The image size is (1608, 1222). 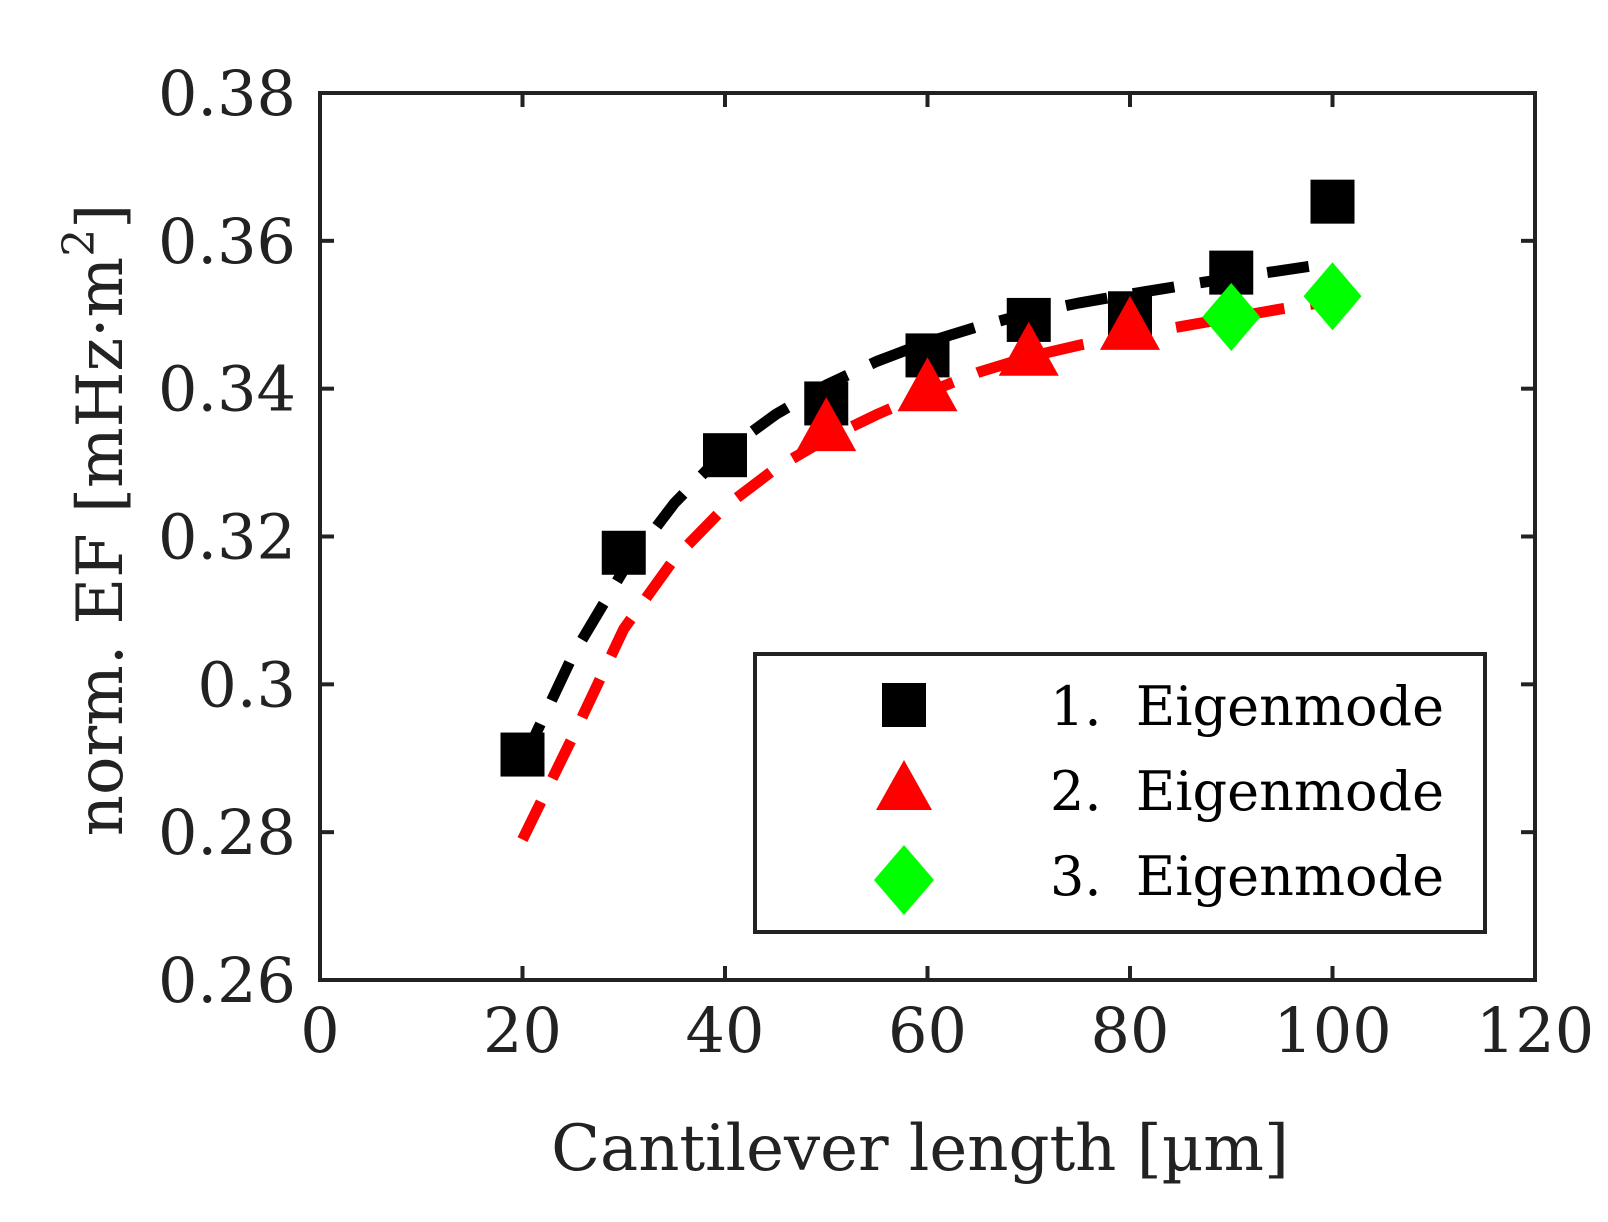 What do you see at coordinates (904, 880) in the screenshot?
I see `legend-marker-diamond` at bounding box center [904, 880].